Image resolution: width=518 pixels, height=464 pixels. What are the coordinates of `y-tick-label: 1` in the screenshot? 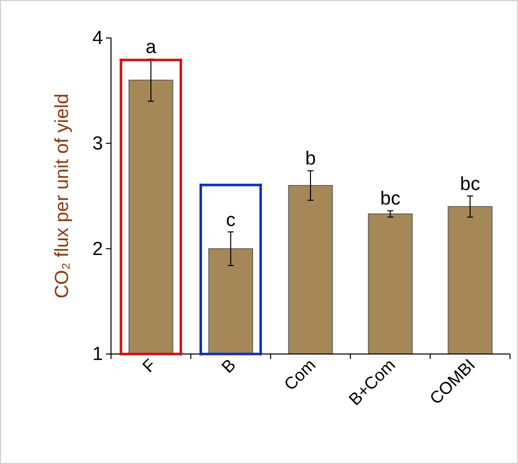 It's located at (97, 355).